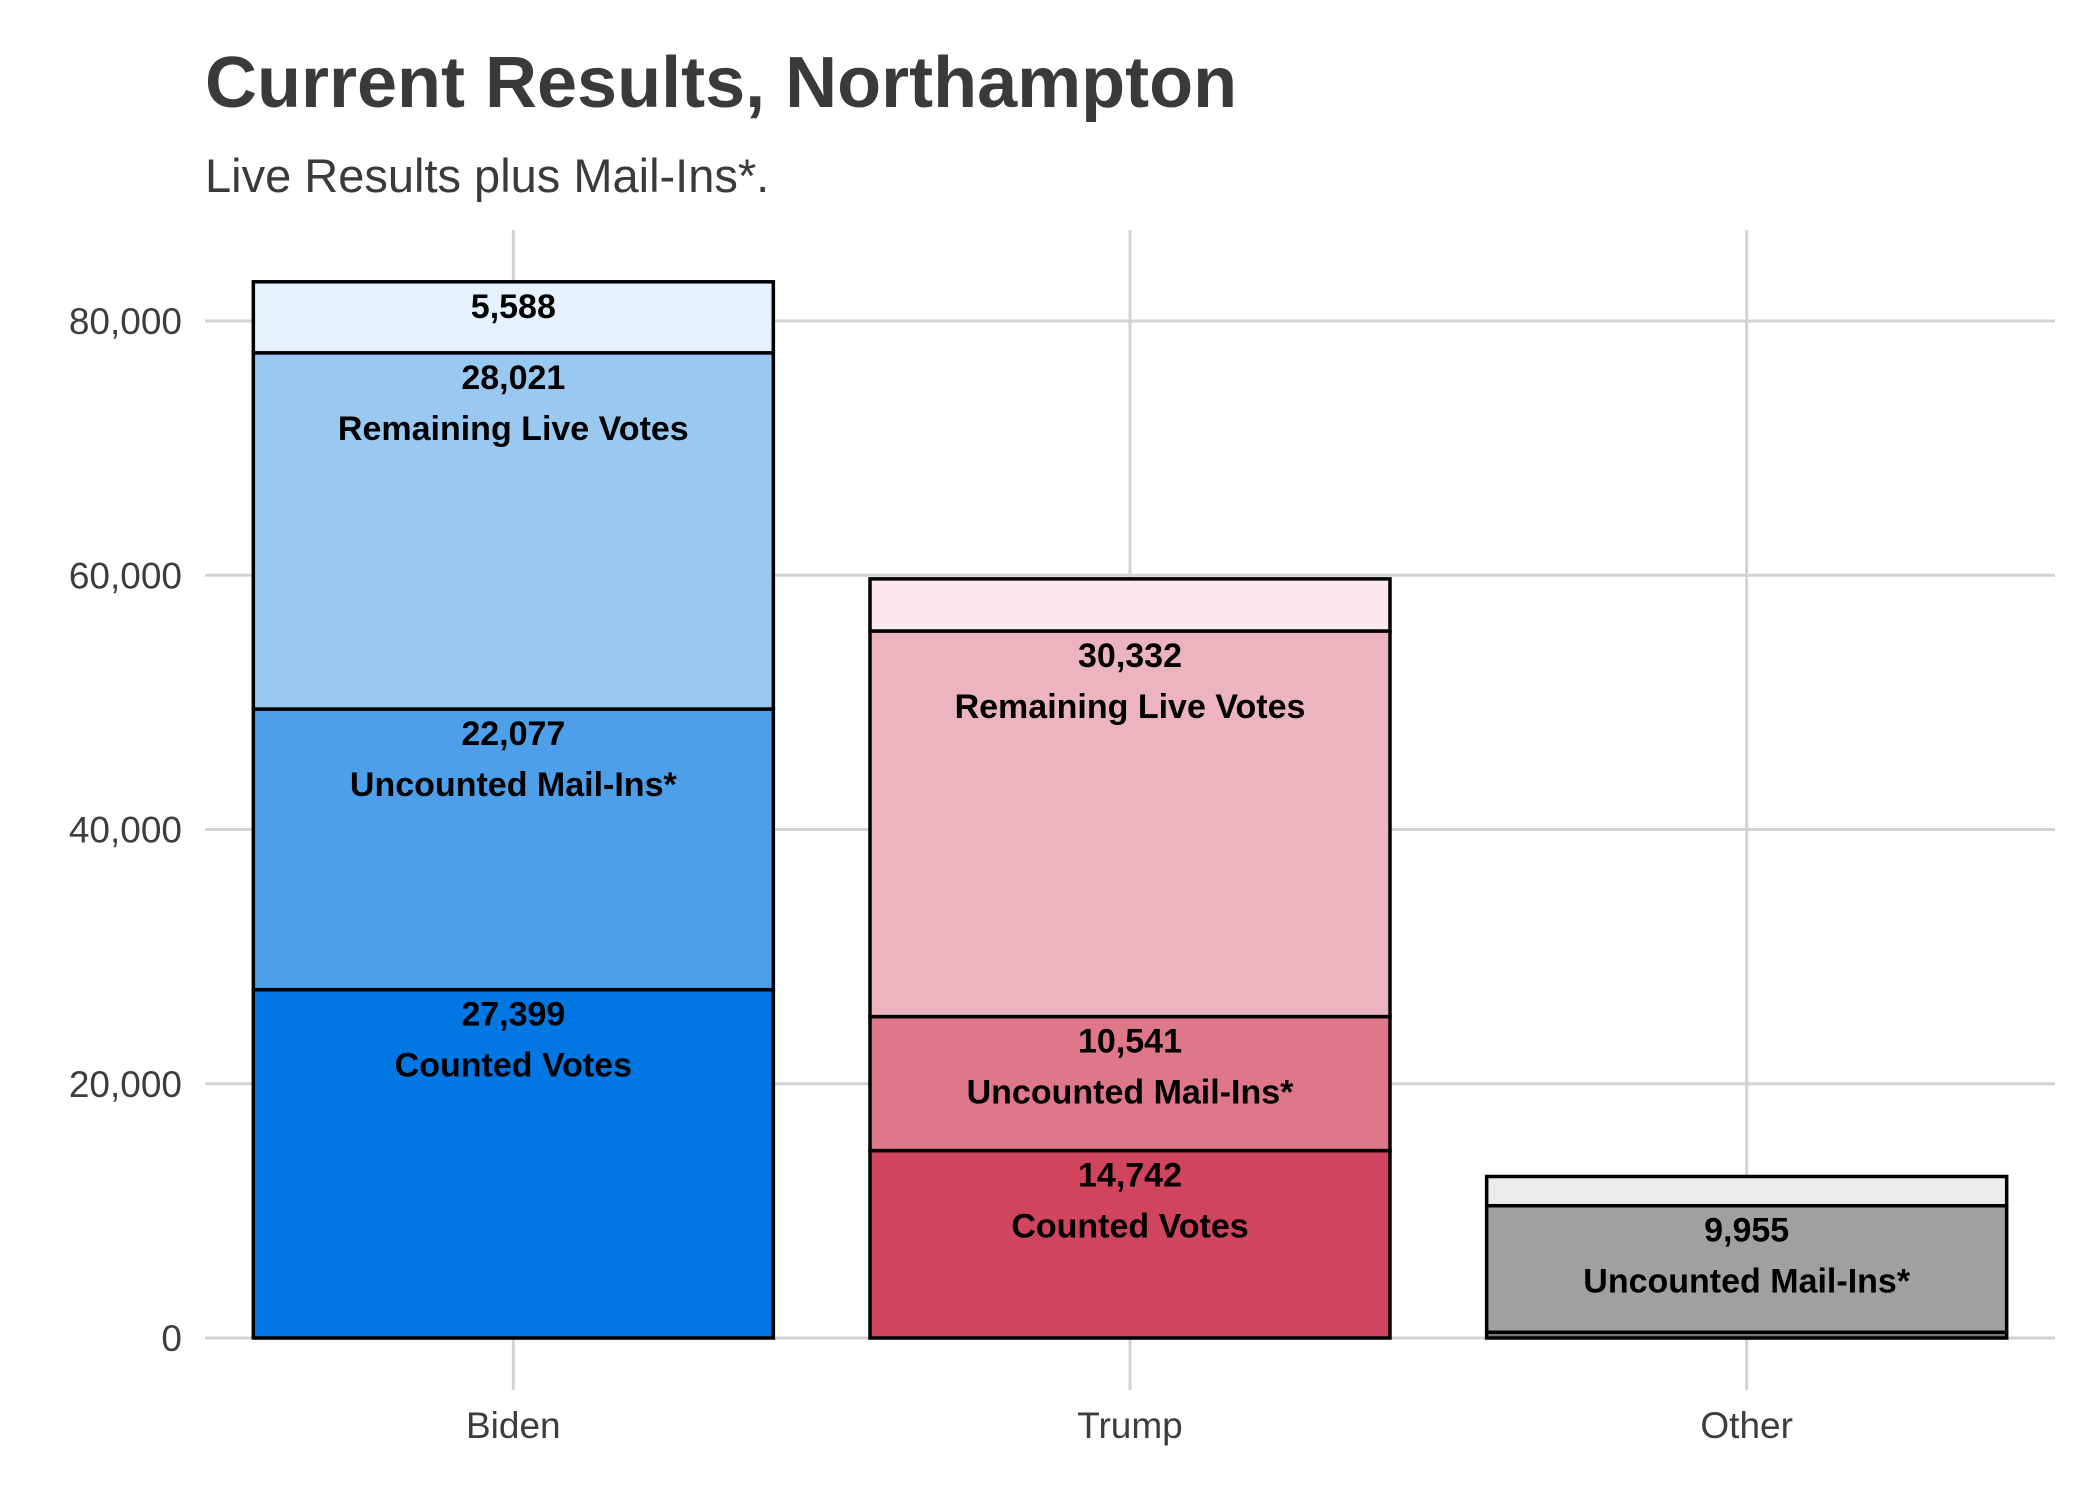 This screenshot has width=2100, height=1500. I want to click on segment-value-label: 22,077, so click(513, 734).